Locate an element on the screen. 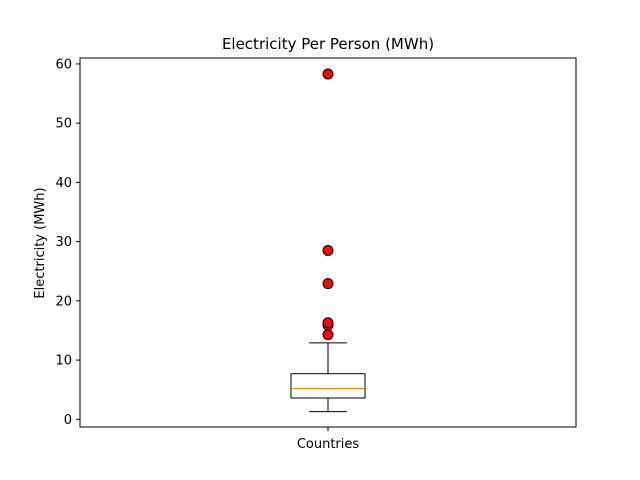  y-axis-label: Electricity (MWh) is located at coordinates (40, 242).